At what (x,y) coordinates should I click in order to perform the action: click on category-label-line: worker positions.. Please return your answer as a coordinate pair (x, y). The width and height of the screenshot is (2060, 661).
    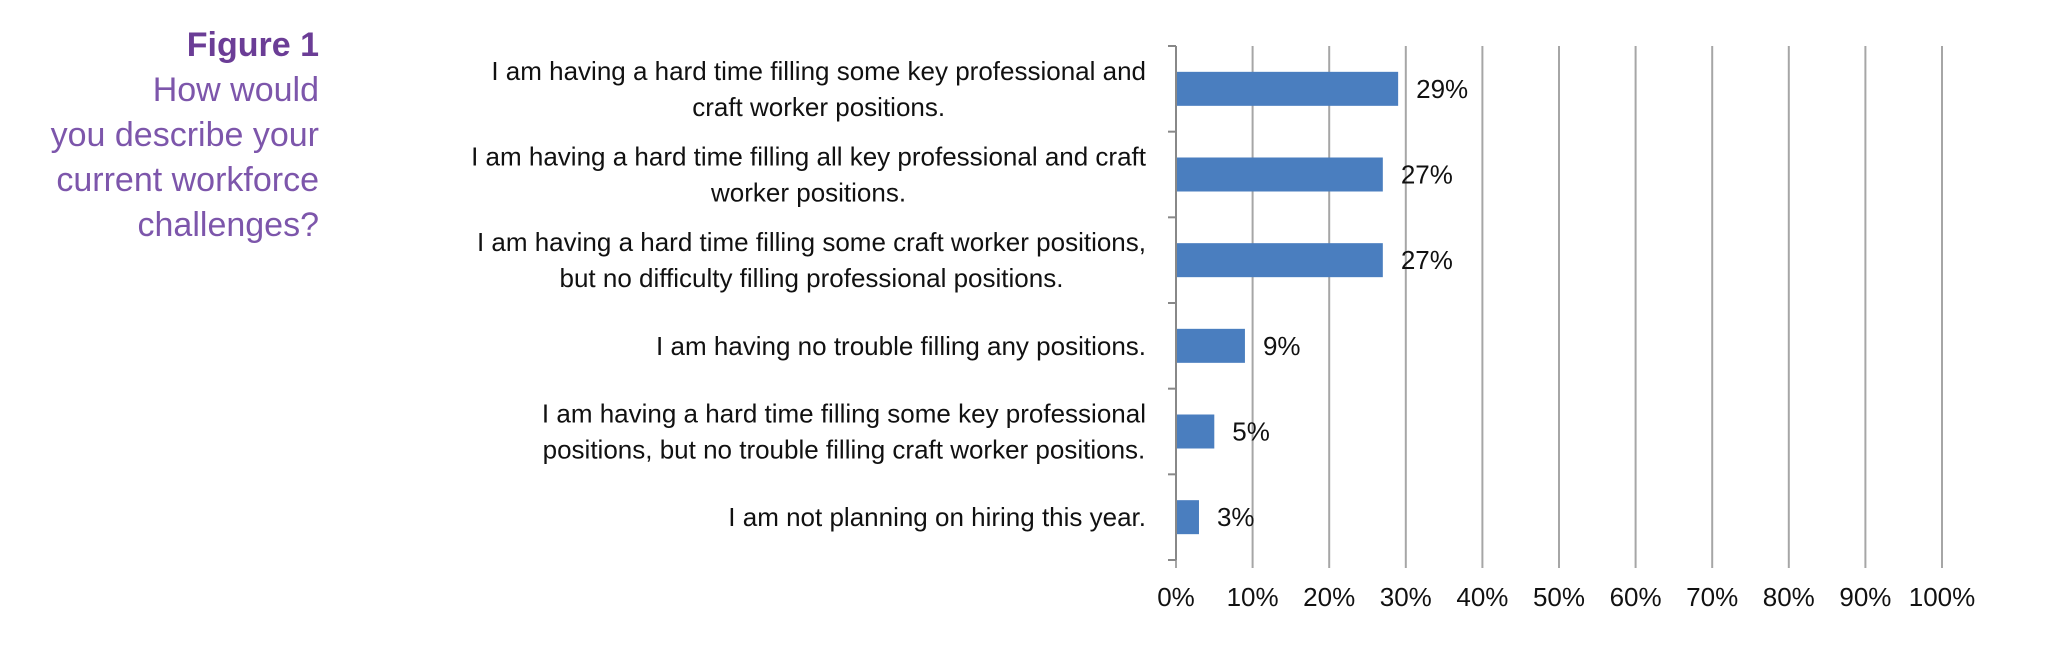
    Looking at the image, I should click on (808, 193).